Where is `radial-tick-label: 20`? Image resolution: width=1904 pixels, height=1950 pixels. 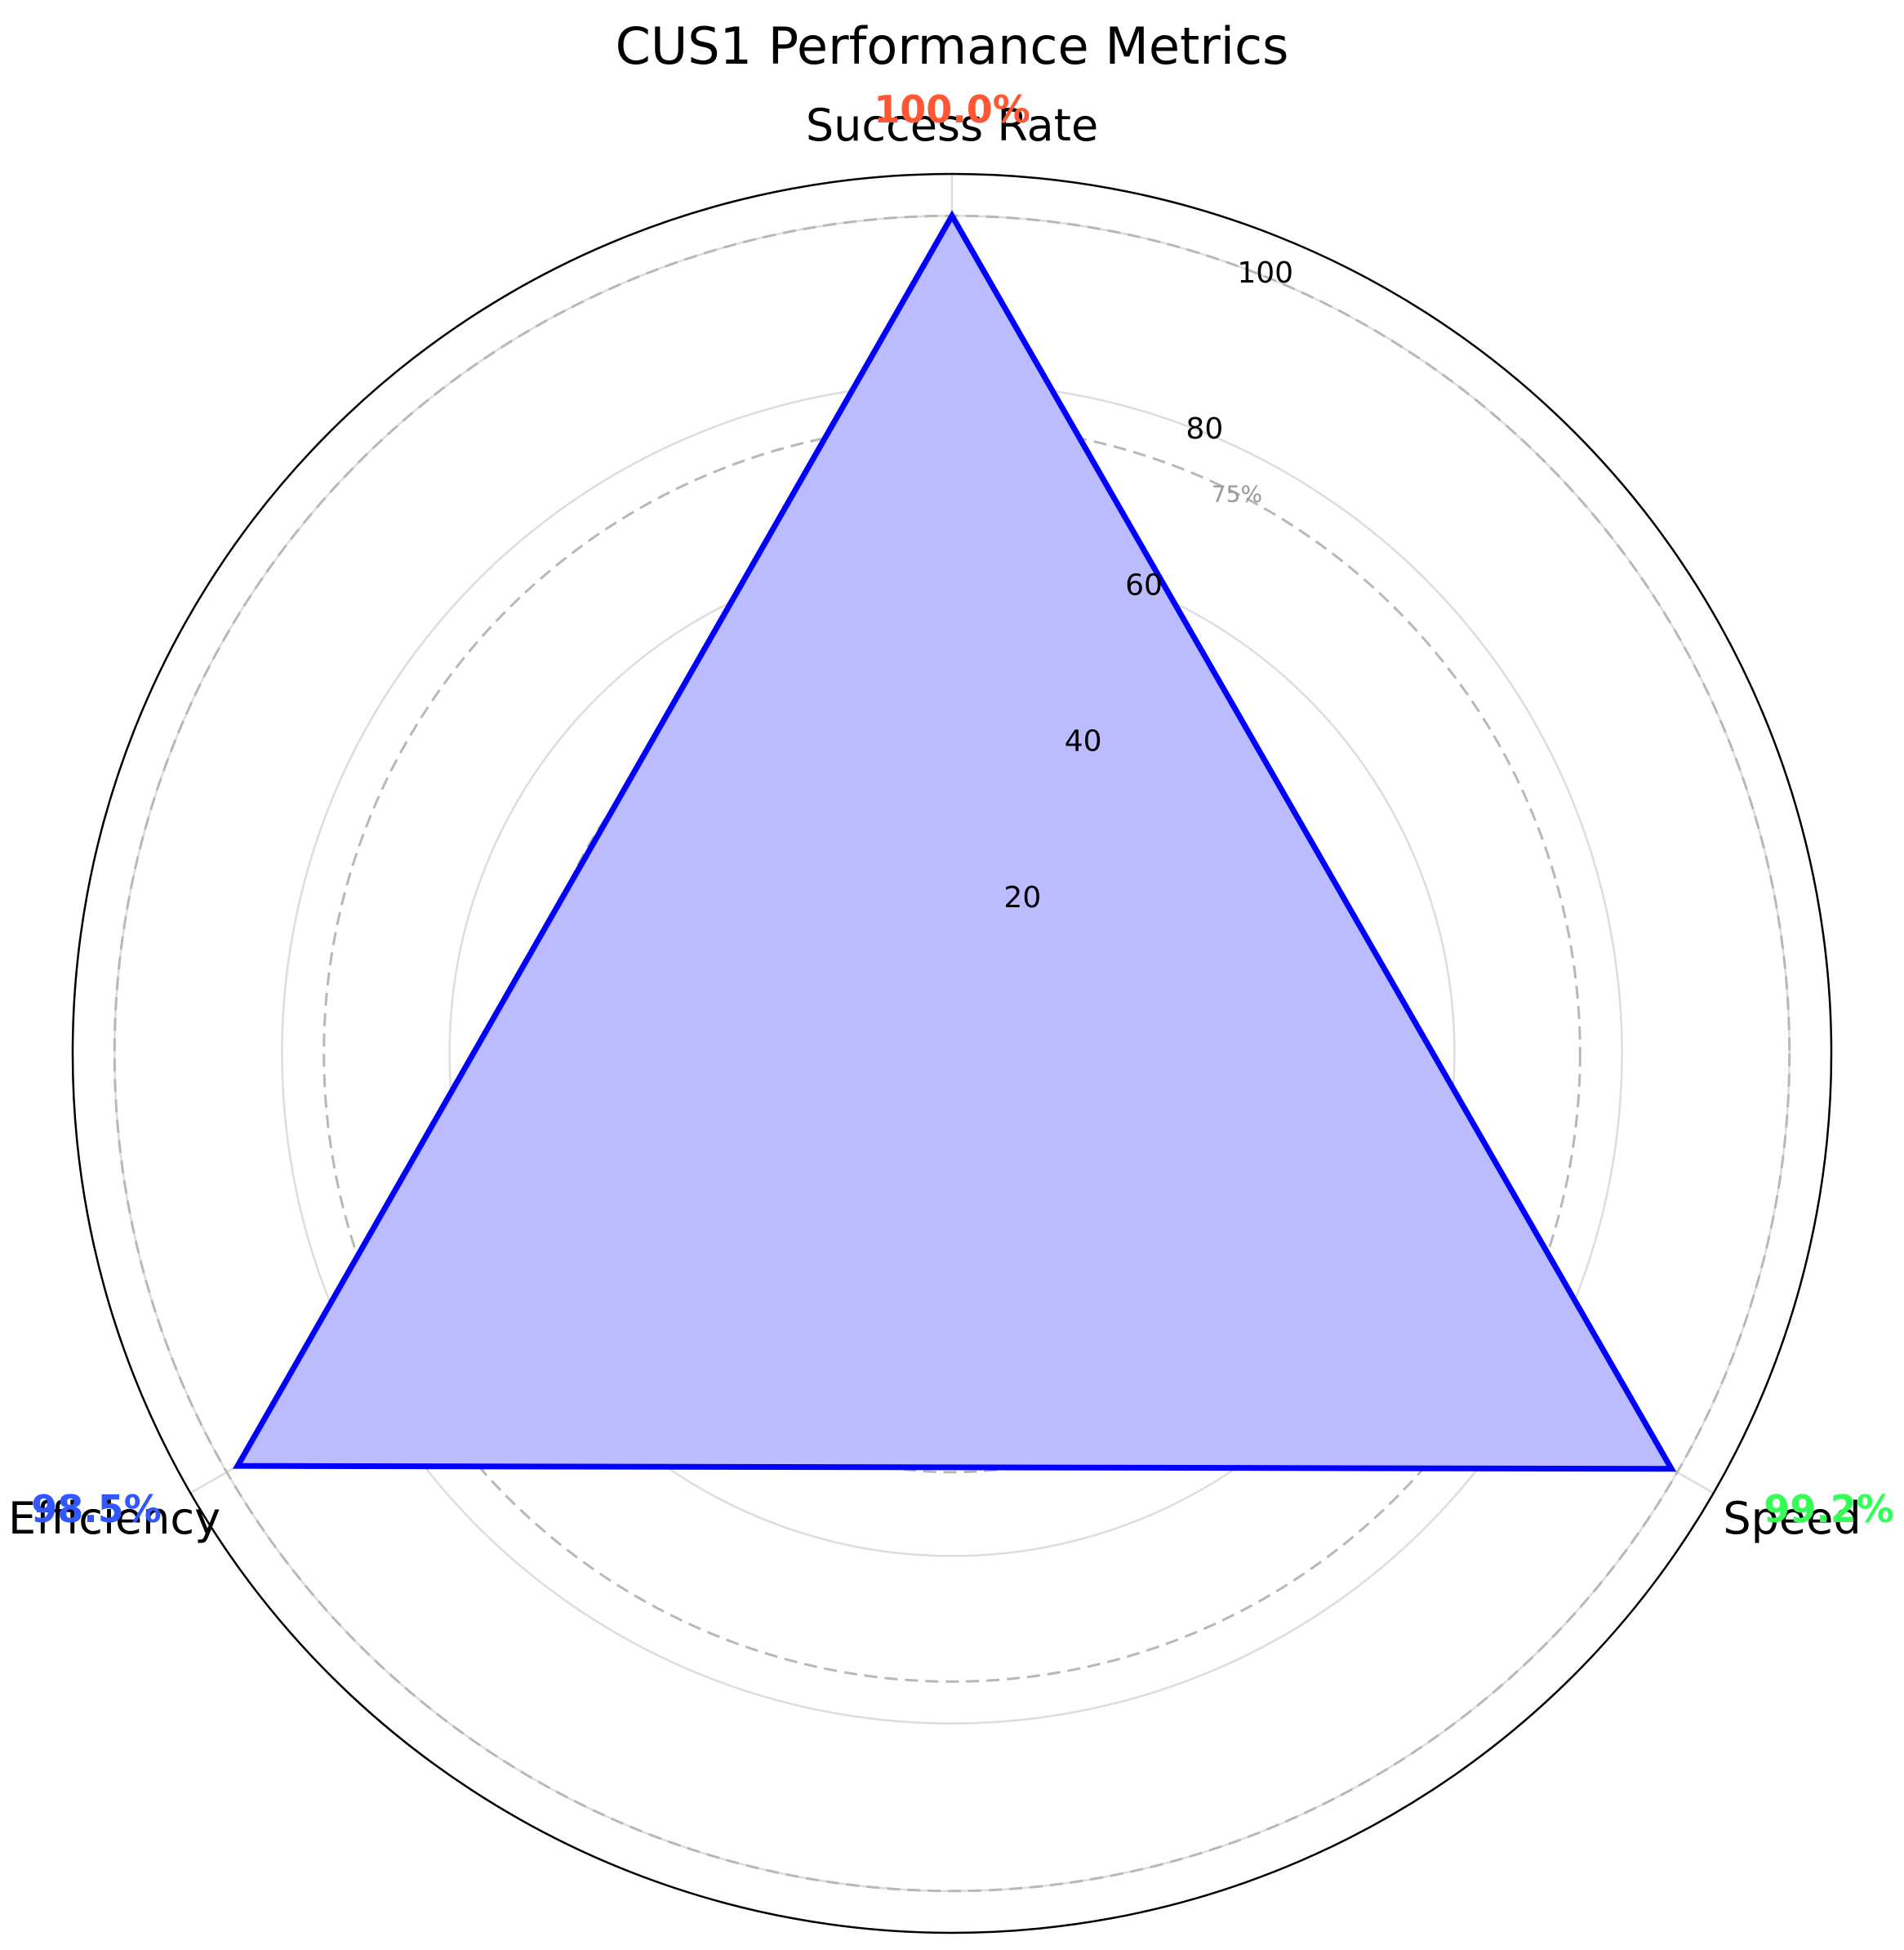 radial-tick-label: 20 is located at coordinates (1022, 898).